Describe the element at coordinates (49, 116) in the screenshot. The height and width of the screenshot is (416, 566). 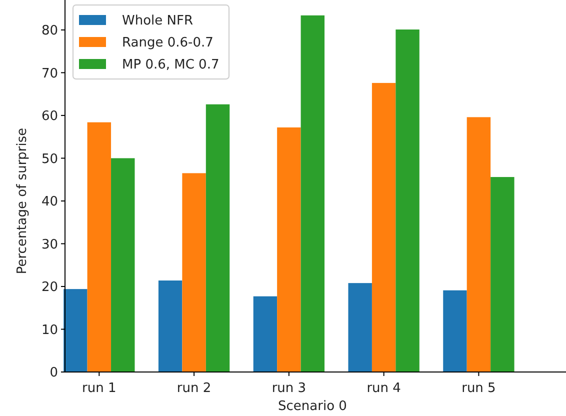
I see `y-tick-label: 60` at that location.